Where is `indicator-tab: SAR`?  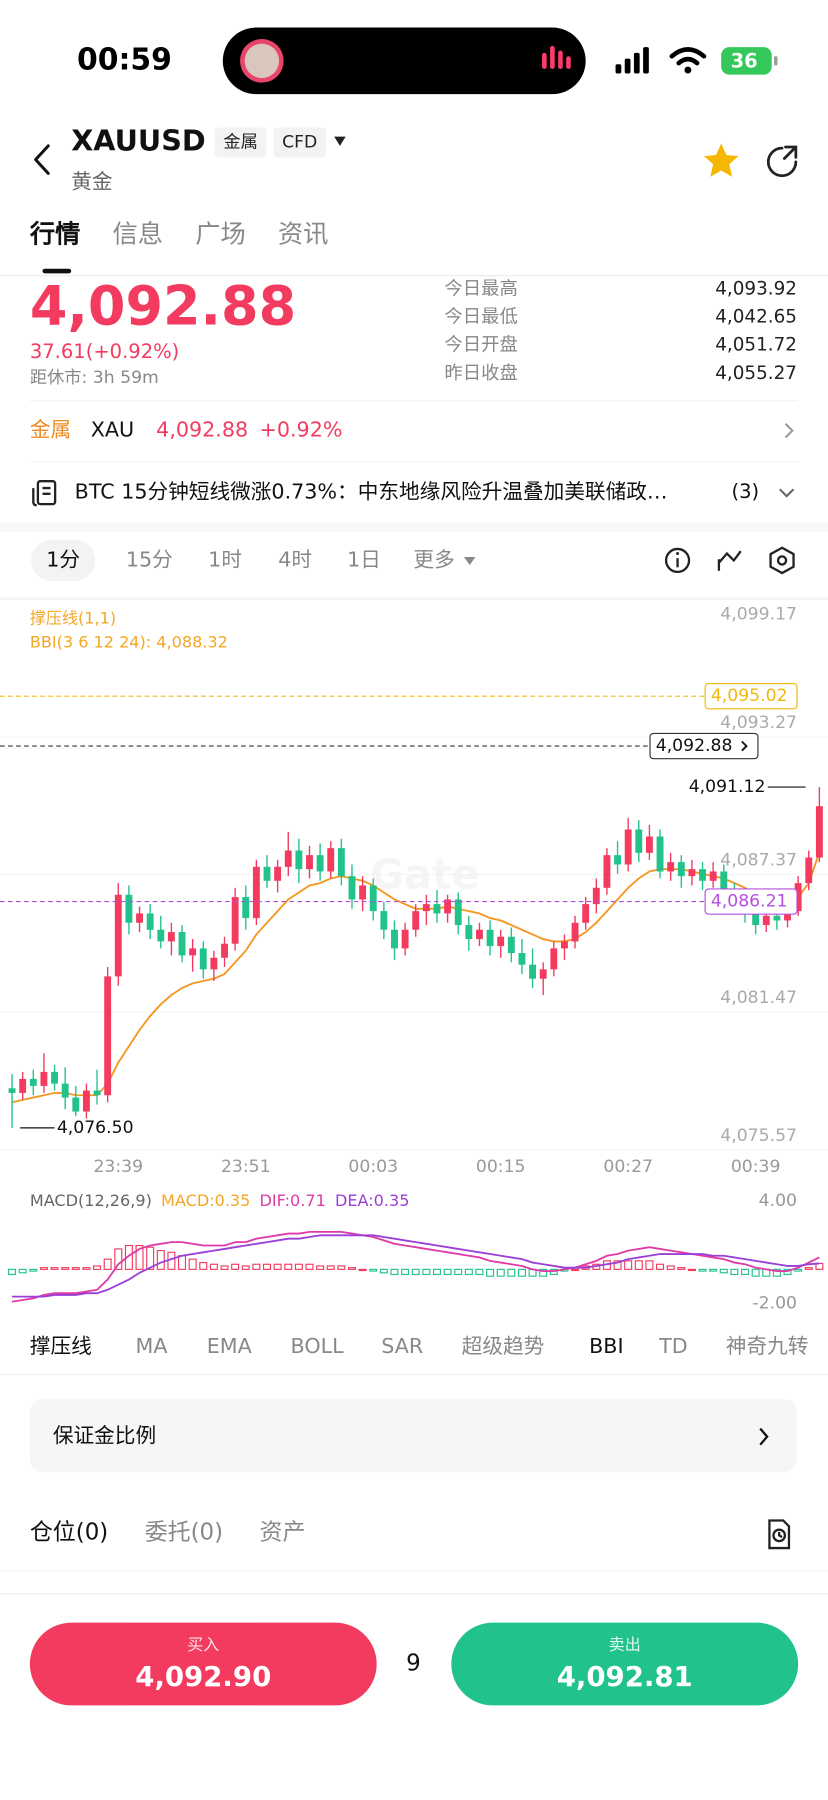 indicator-tab: SAR is located at coordinates (402, 1346).